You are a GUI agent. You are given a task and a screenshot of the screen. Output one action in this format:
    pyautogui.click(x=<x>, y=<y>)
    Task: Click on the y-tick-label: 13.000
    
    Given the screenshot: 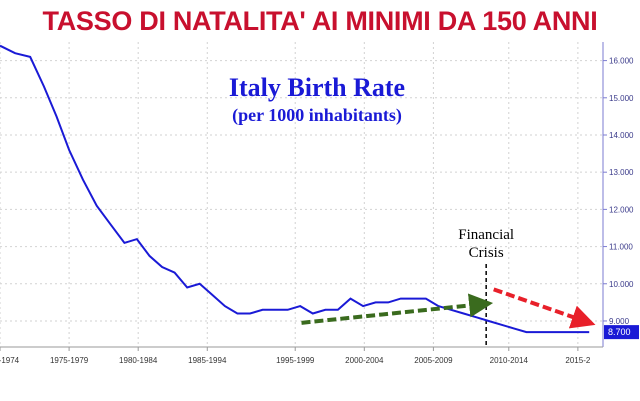 What is the action you would take?
    pyautogui.click(x=621, y=172)
    